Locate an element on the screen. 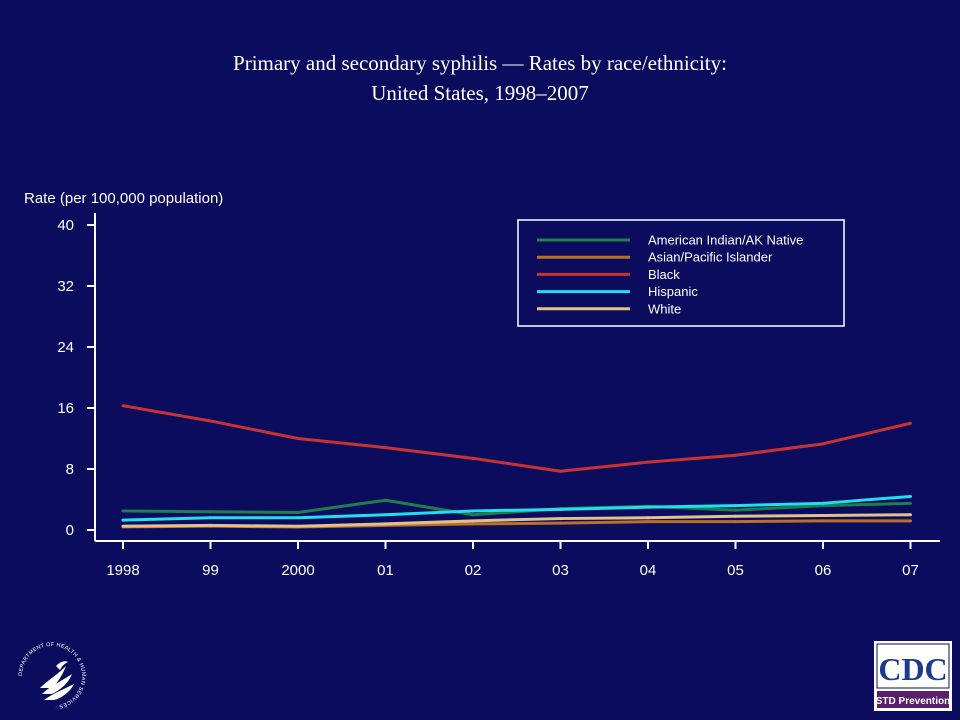 This screenshot has height=720, width=960. cdc-logo-subtext: STD Prevention is located at coordinates (913, 701).